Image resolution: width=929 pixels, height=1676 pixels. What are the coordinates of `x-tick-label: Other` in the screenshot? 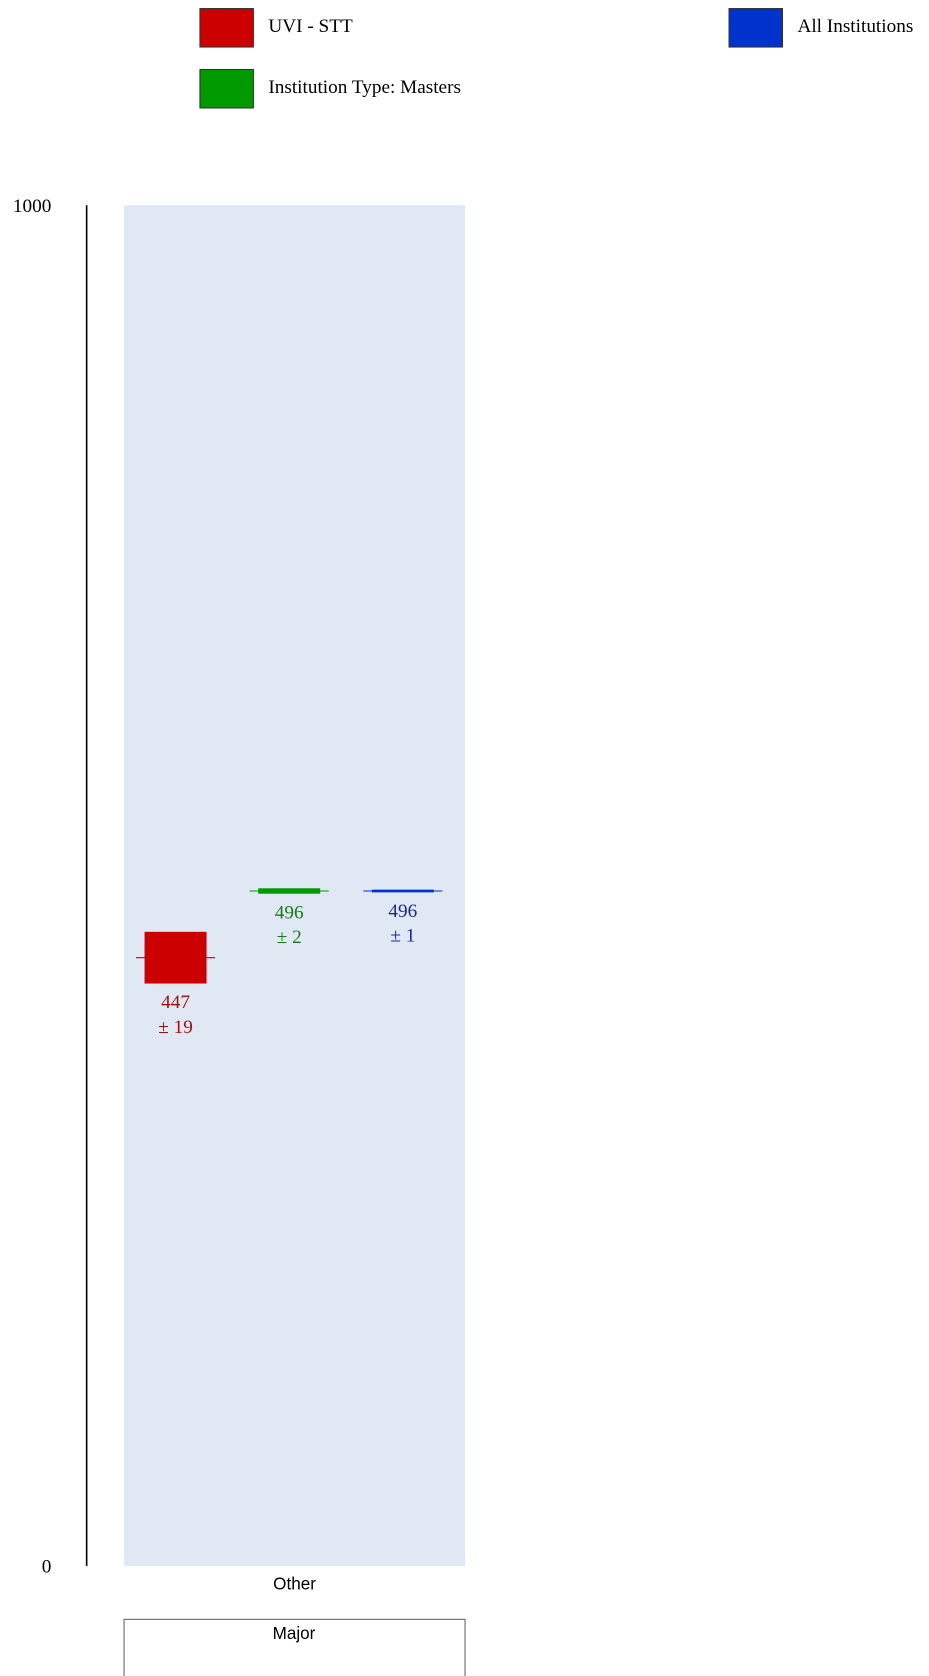 It's located at (294, 1584).